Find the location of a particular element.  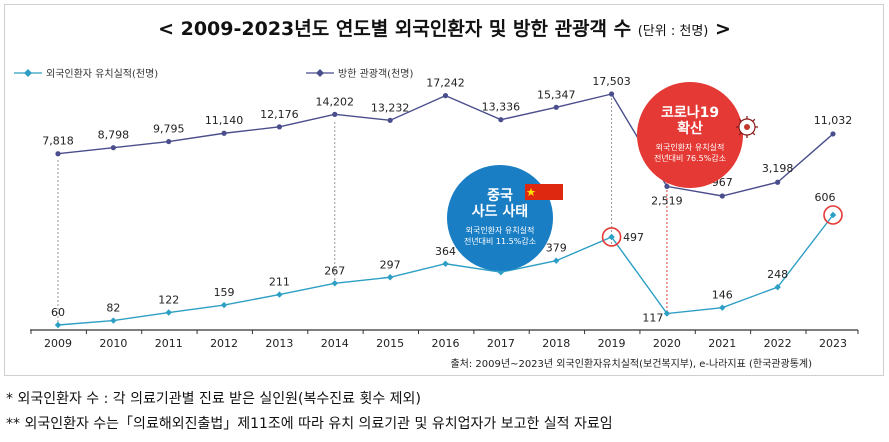

data-label-tourists-2014: 14,202 is located at coordinates (335, 101).